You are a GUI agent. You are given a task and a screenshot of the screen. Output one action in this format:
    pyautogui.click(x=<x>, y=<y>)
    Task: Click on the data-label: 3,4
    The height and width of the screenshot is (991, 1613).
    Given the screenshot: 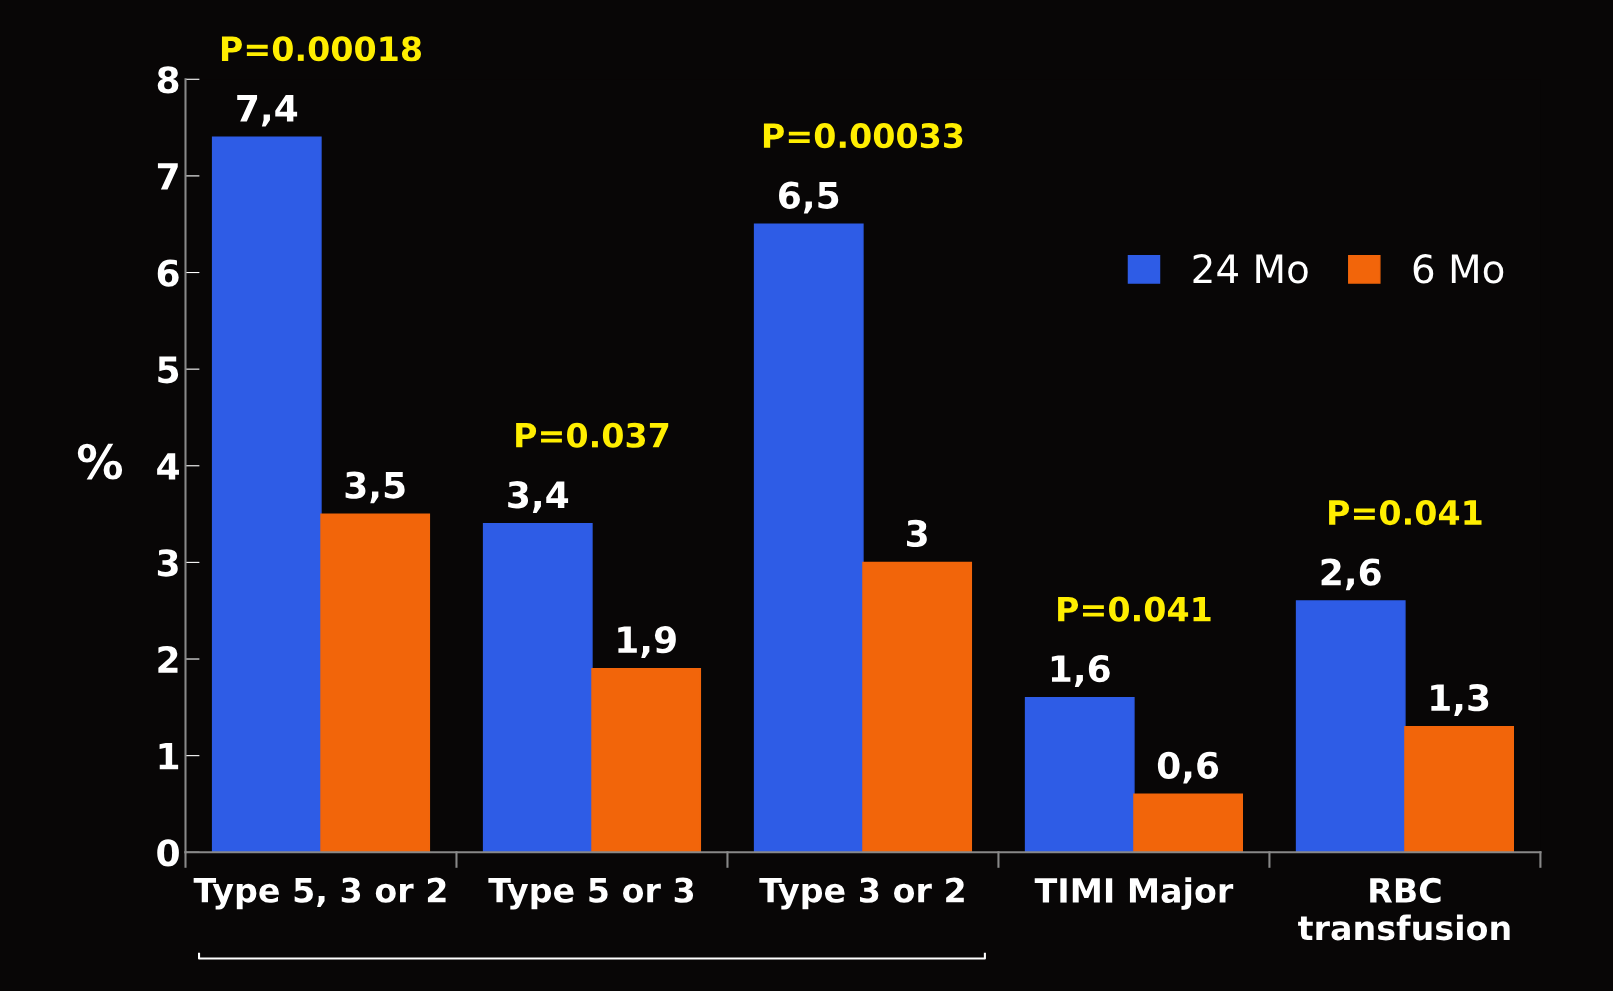 What is the action you would take?
    pyautogui.click(x=538, y=497)
    